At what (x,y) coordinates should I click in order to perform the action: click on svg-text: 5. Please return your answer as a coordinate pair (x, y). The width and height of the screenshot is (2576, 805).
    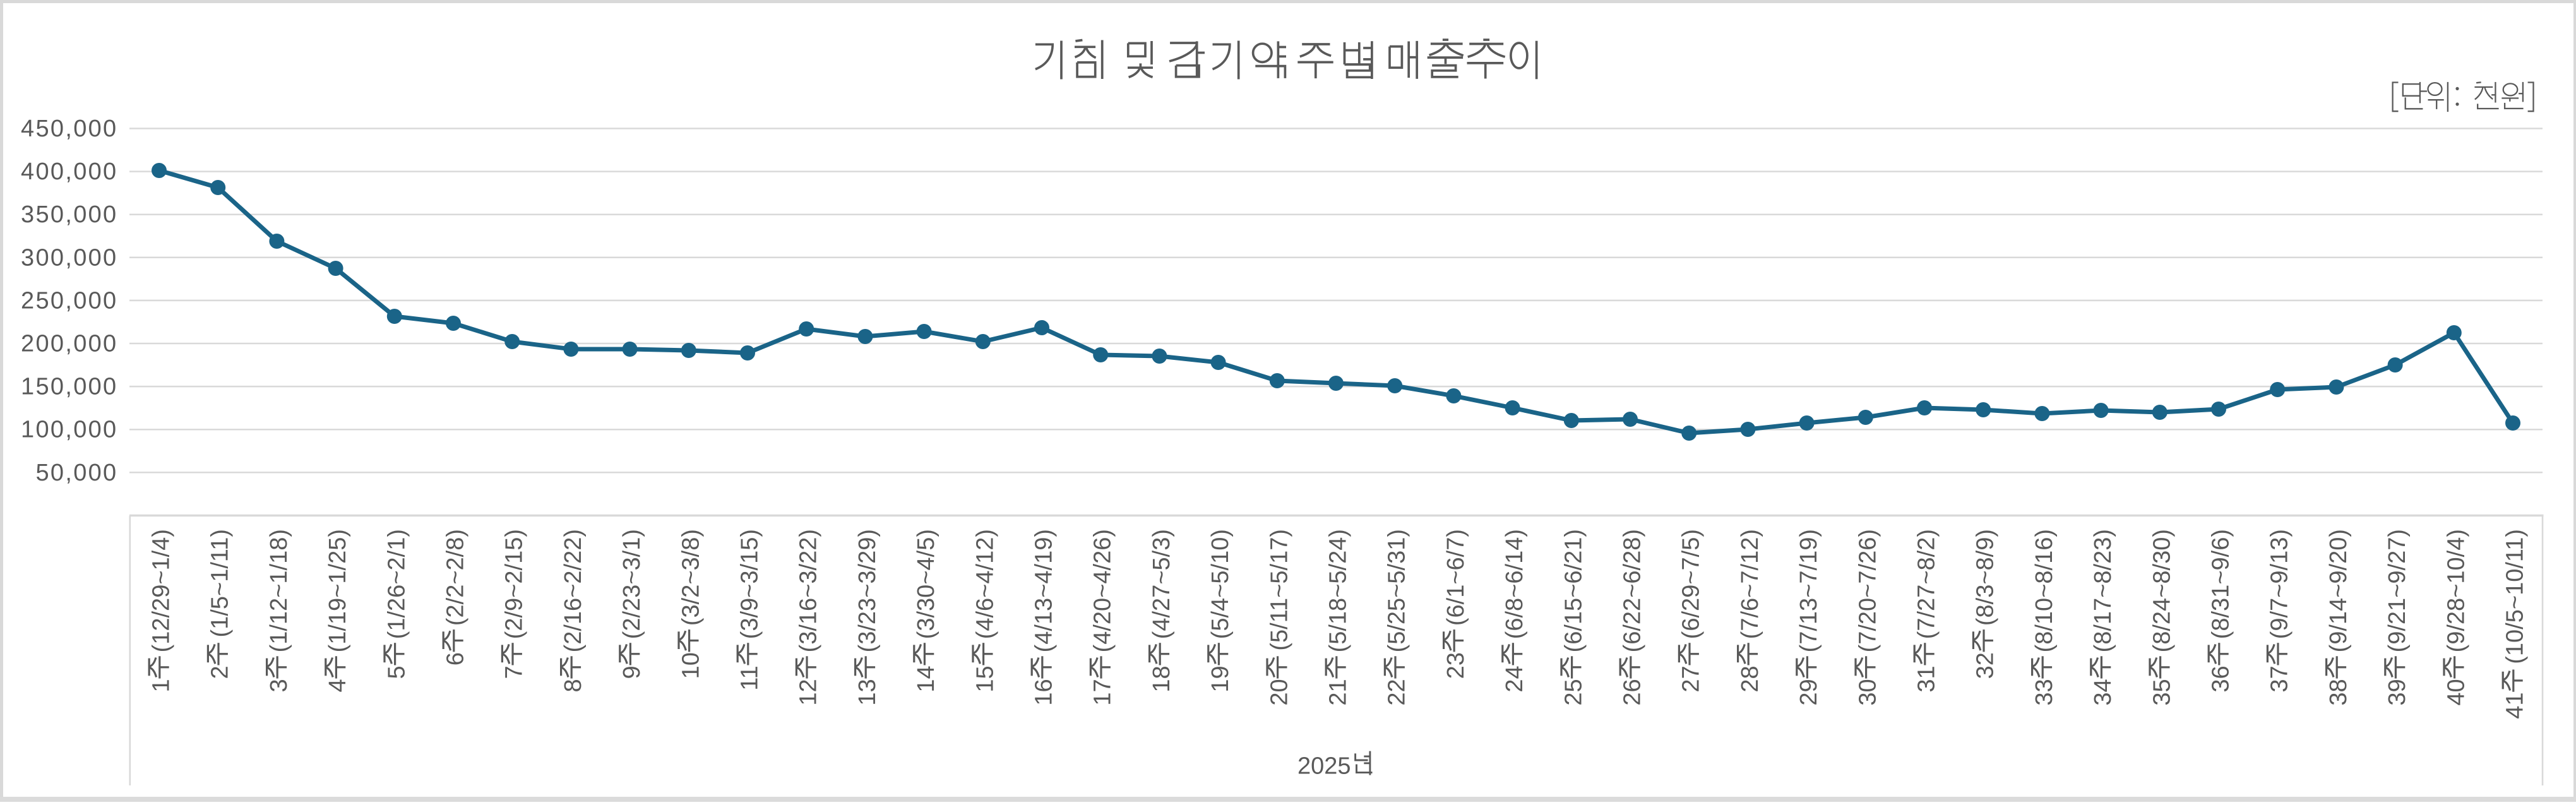
    Looking at the image, I should click on (396, 672).